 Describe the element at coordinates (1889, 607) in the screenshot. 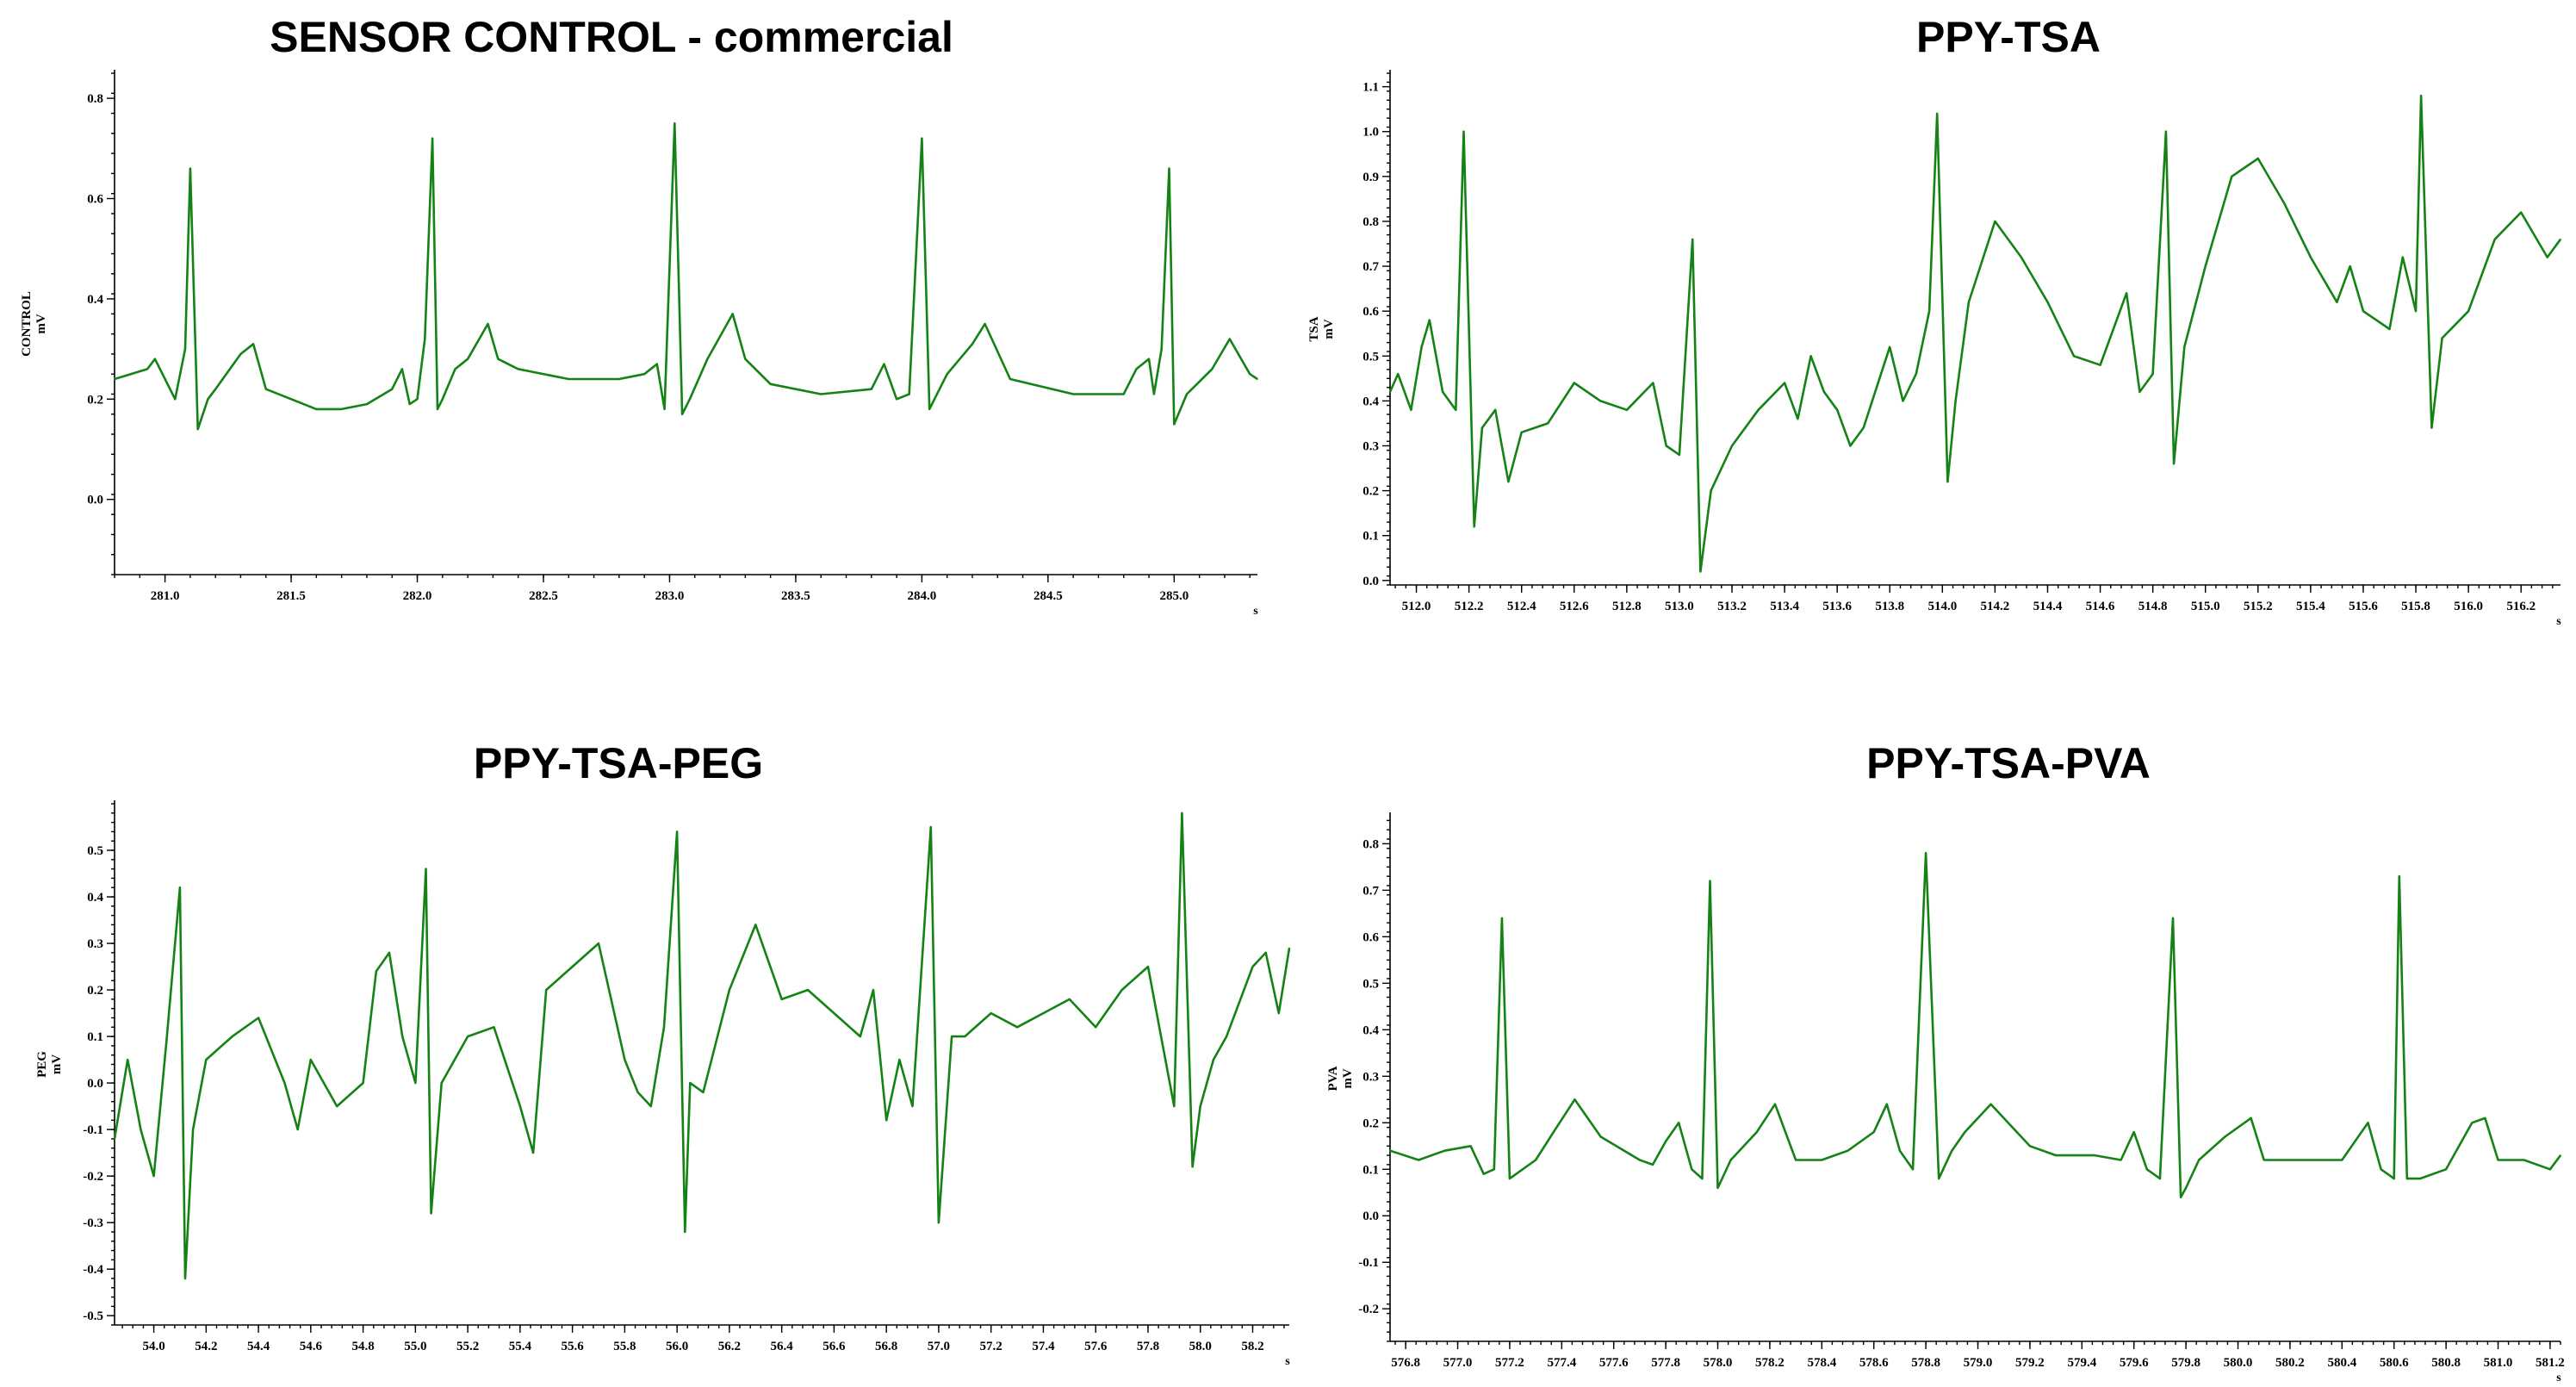

I see `x-tick-label: 513.8` at that location.